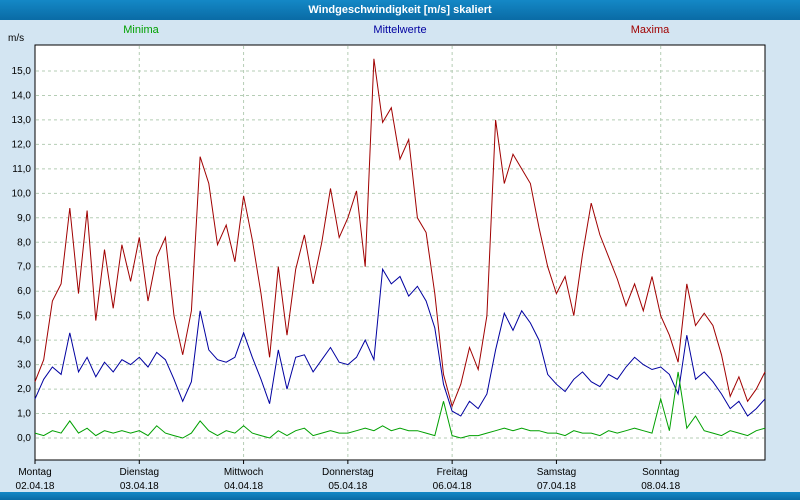  Describe the element at coordinates (24, 414) in the screenshot. I see `y-tick-label: 1,0` at that location.